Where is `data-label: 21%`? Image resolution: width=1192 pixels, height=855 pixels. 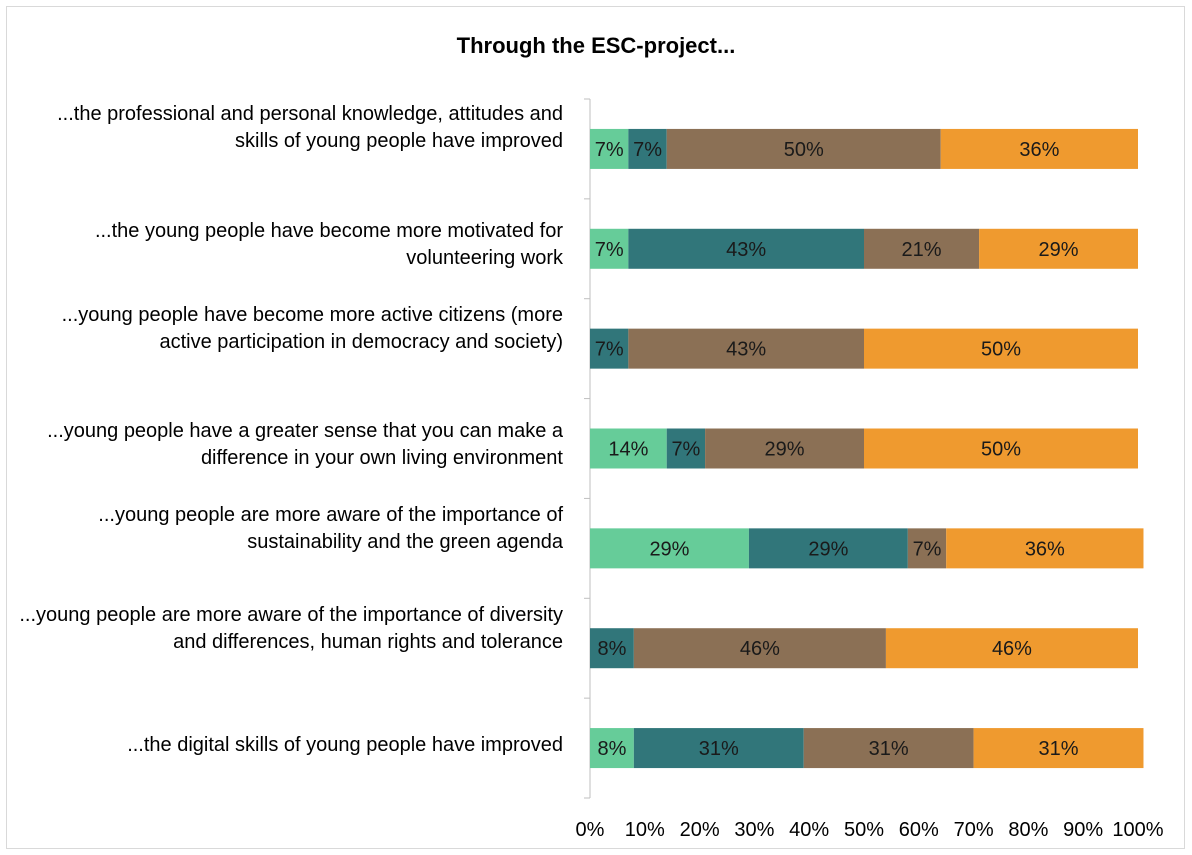 data-label: 21% is located at coordinates (922, 250).